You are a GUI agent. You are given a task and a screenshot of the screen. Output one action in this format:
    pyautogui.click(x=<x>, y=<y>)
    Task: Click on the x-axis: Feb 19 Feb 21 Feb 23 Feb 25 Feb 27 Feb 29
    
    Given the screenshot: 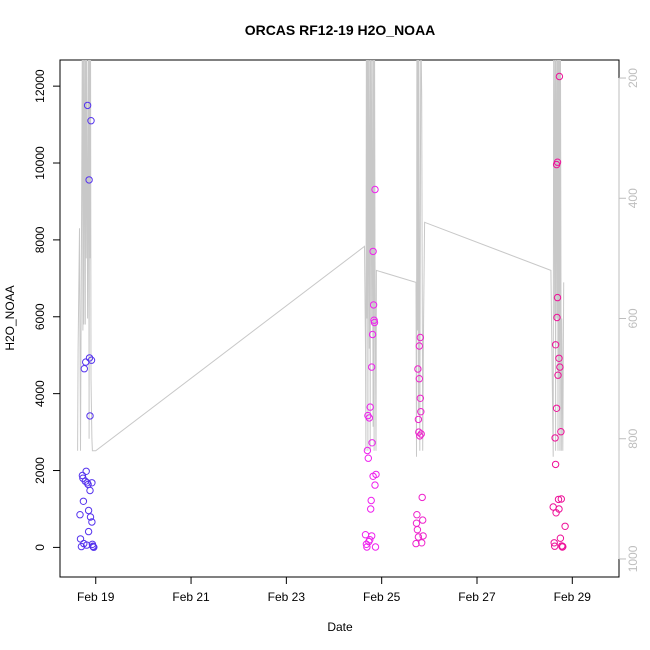 What is the action you would take?
    pyautogui.click(x=334, y=590)
    